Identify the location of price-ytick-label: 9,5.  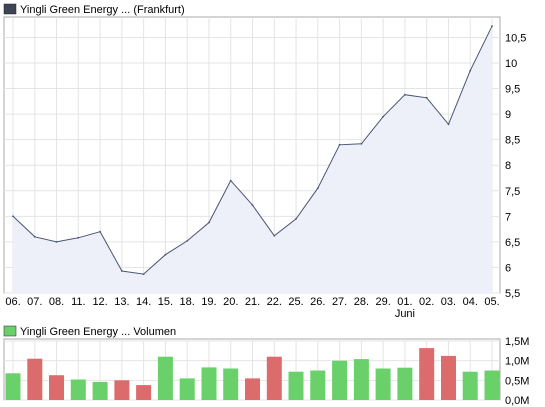
(512, 90).